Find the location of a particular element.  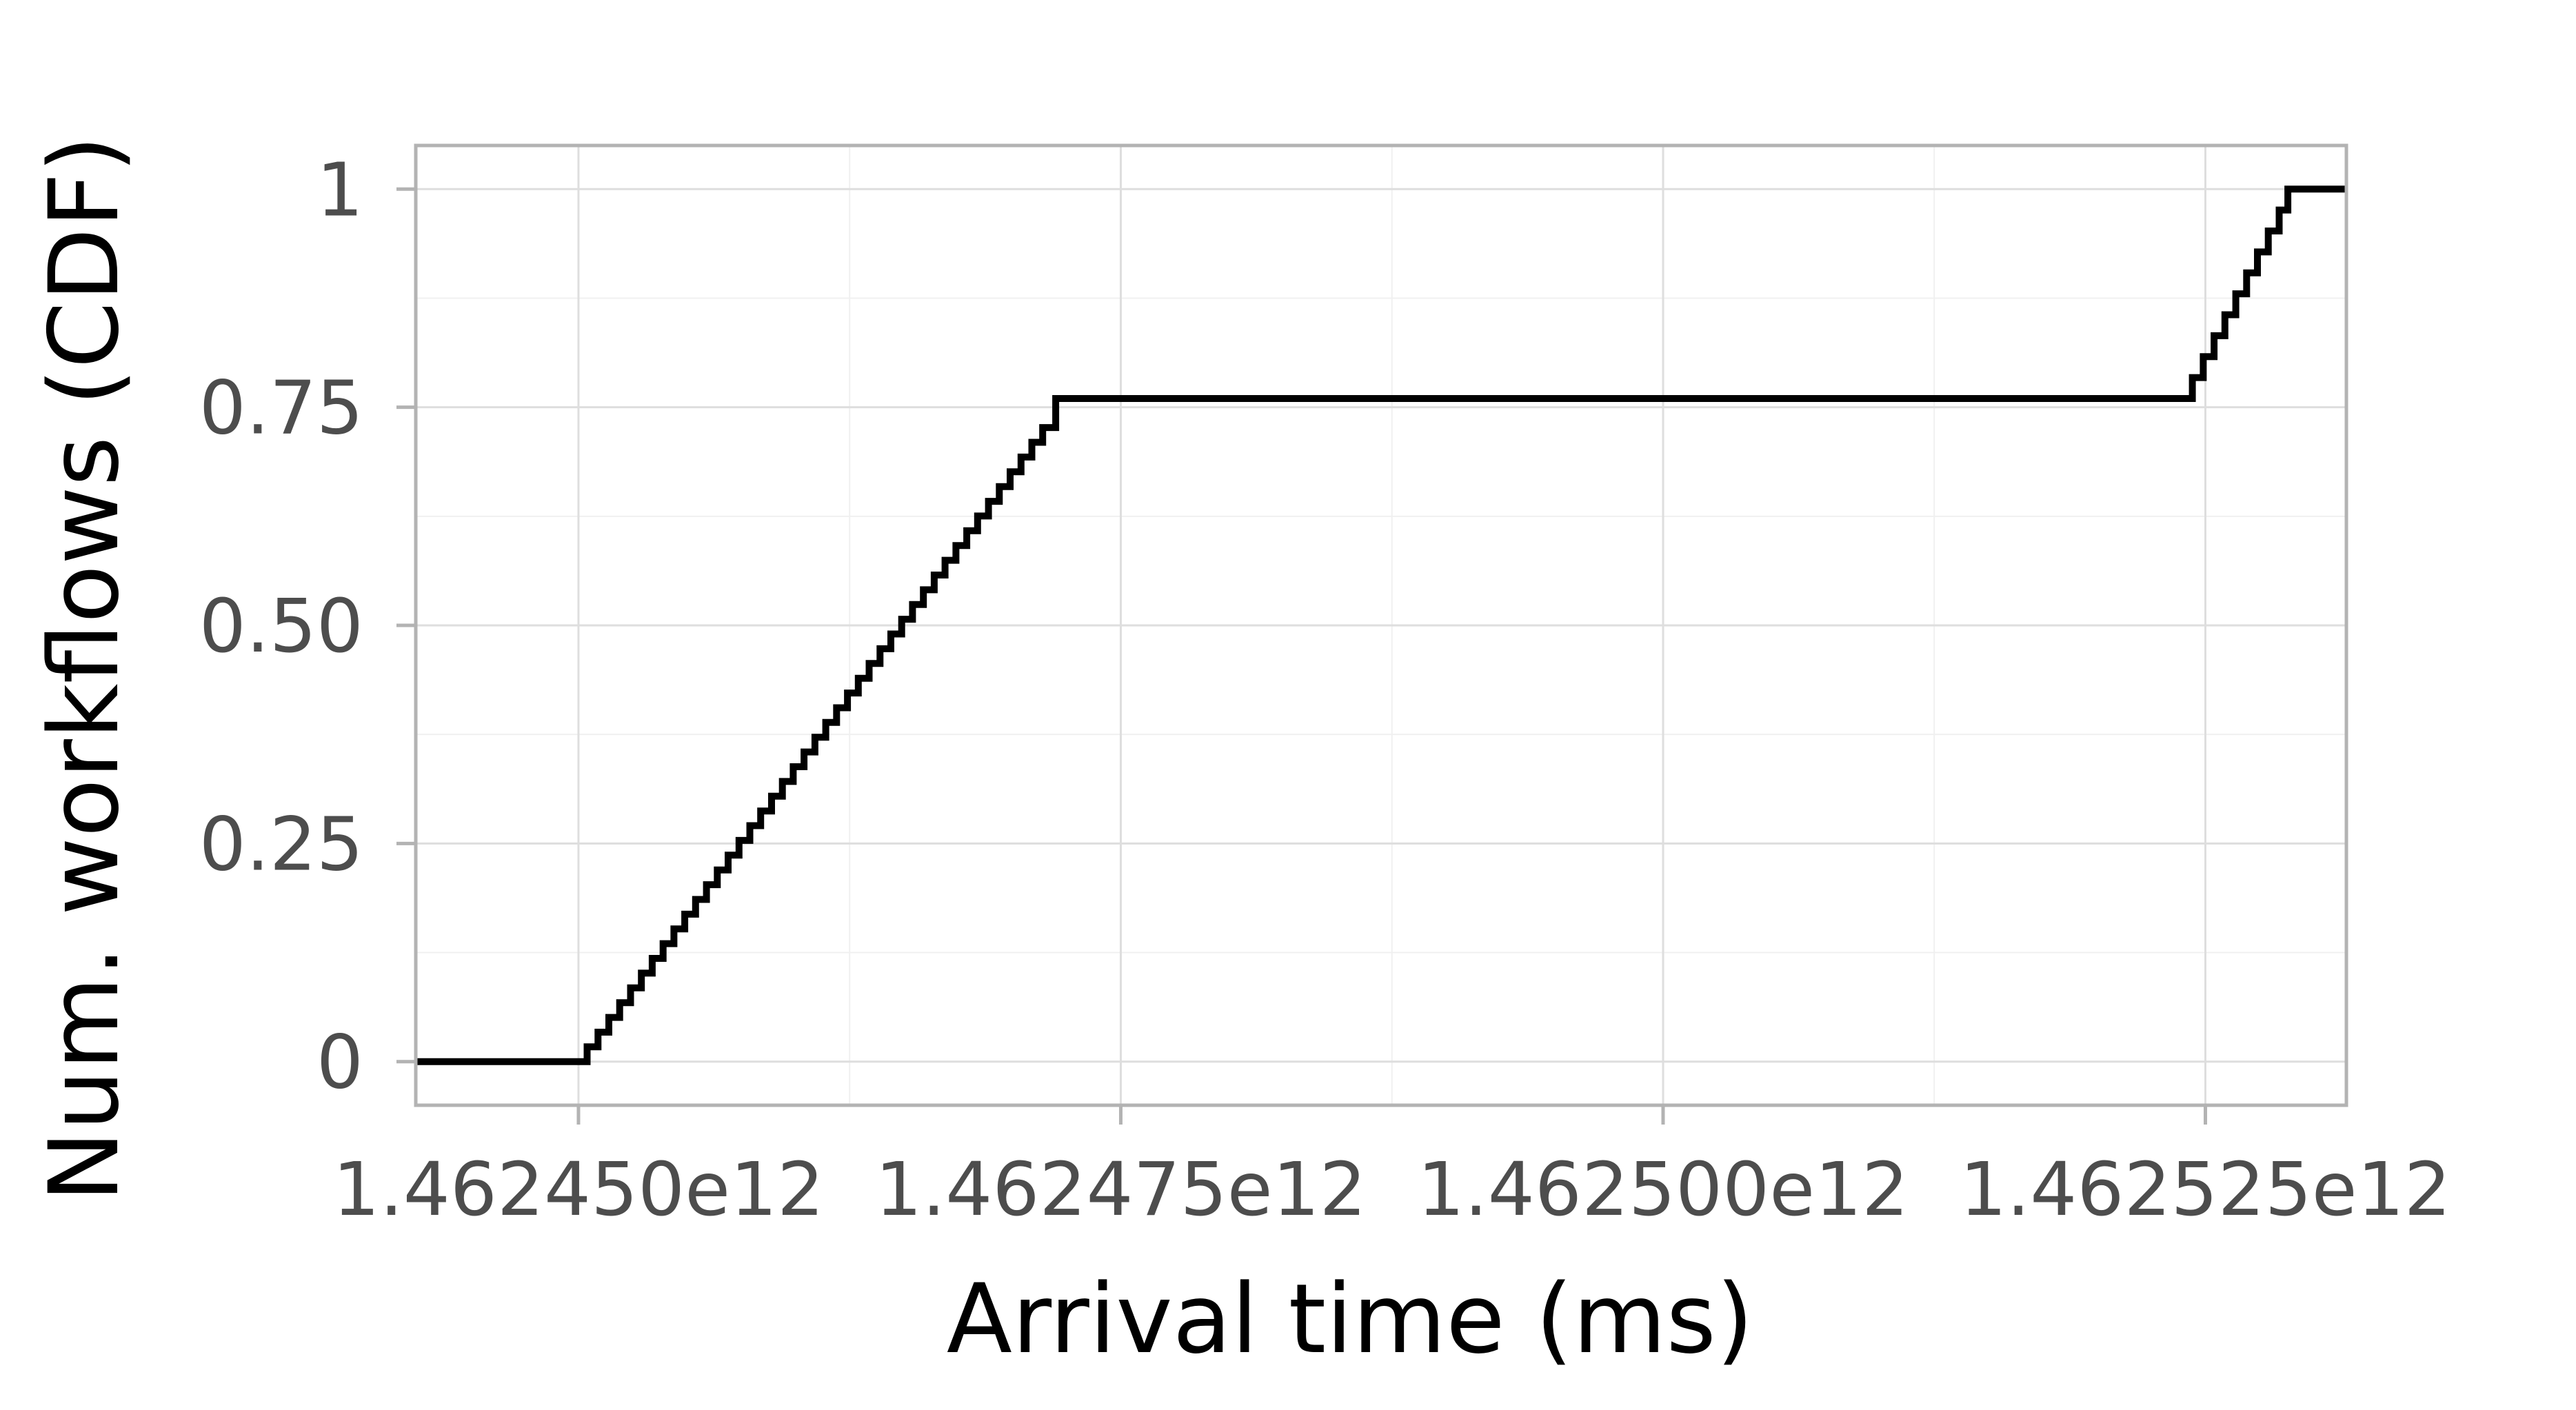

x-tick-label: 1.462500e12 is located at coordinates (1663, 1190).